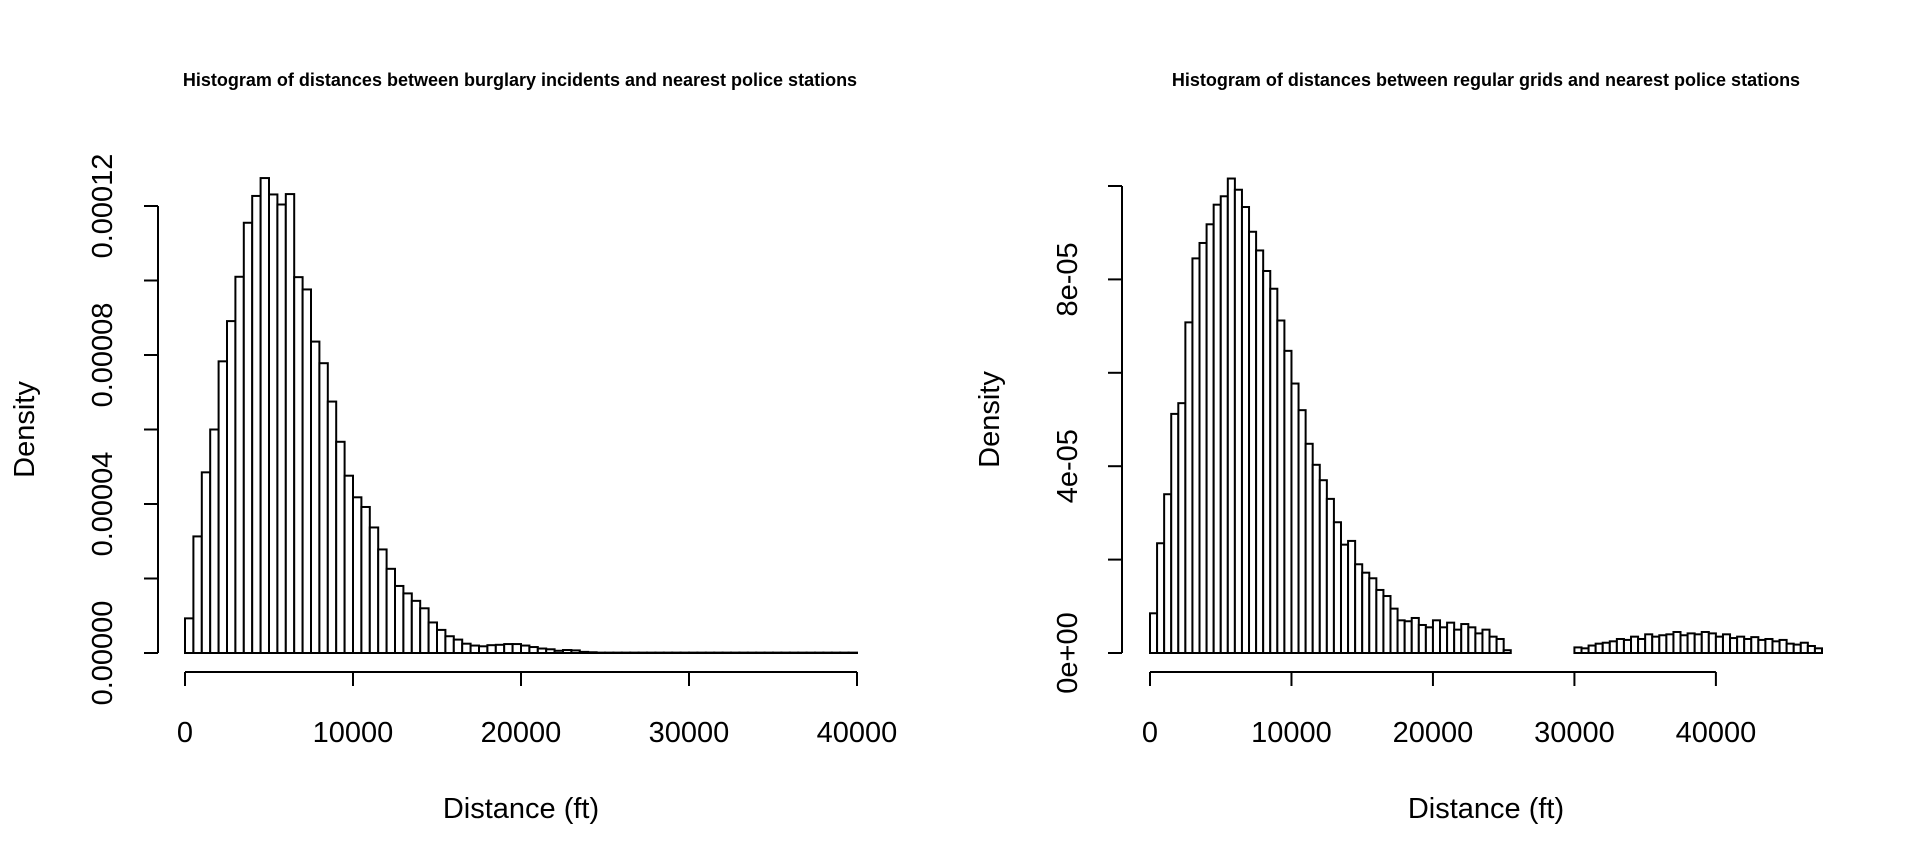  I want to click on x-tick-label: 20000, so click(521, 733).